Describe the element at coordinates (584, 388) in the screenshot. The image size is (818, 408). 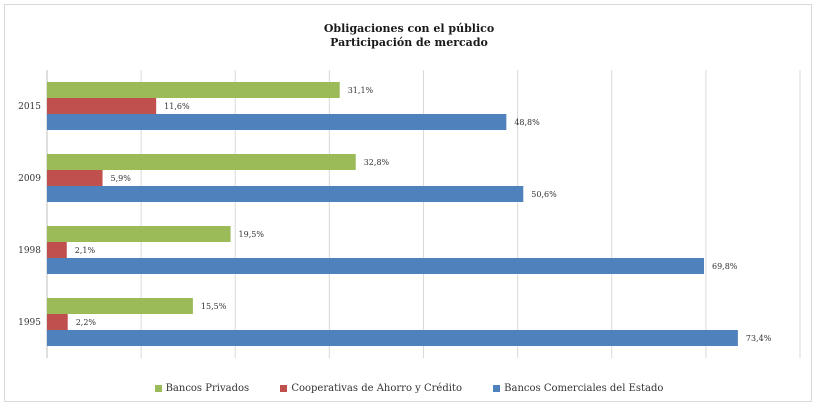
I see `legend-label: Bancos Comerciales del Estado` at that location.